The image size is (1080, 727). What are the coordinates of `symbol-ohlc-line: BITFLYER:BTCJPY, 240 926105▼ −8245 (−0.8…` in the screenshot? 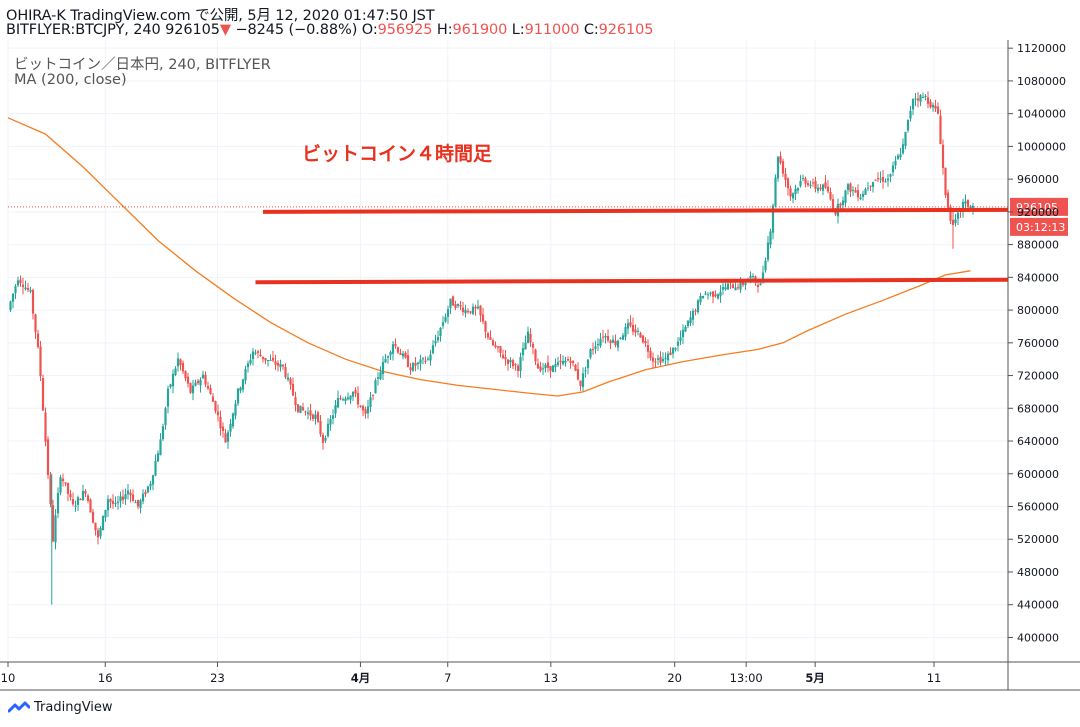 It's located at (330, 30).